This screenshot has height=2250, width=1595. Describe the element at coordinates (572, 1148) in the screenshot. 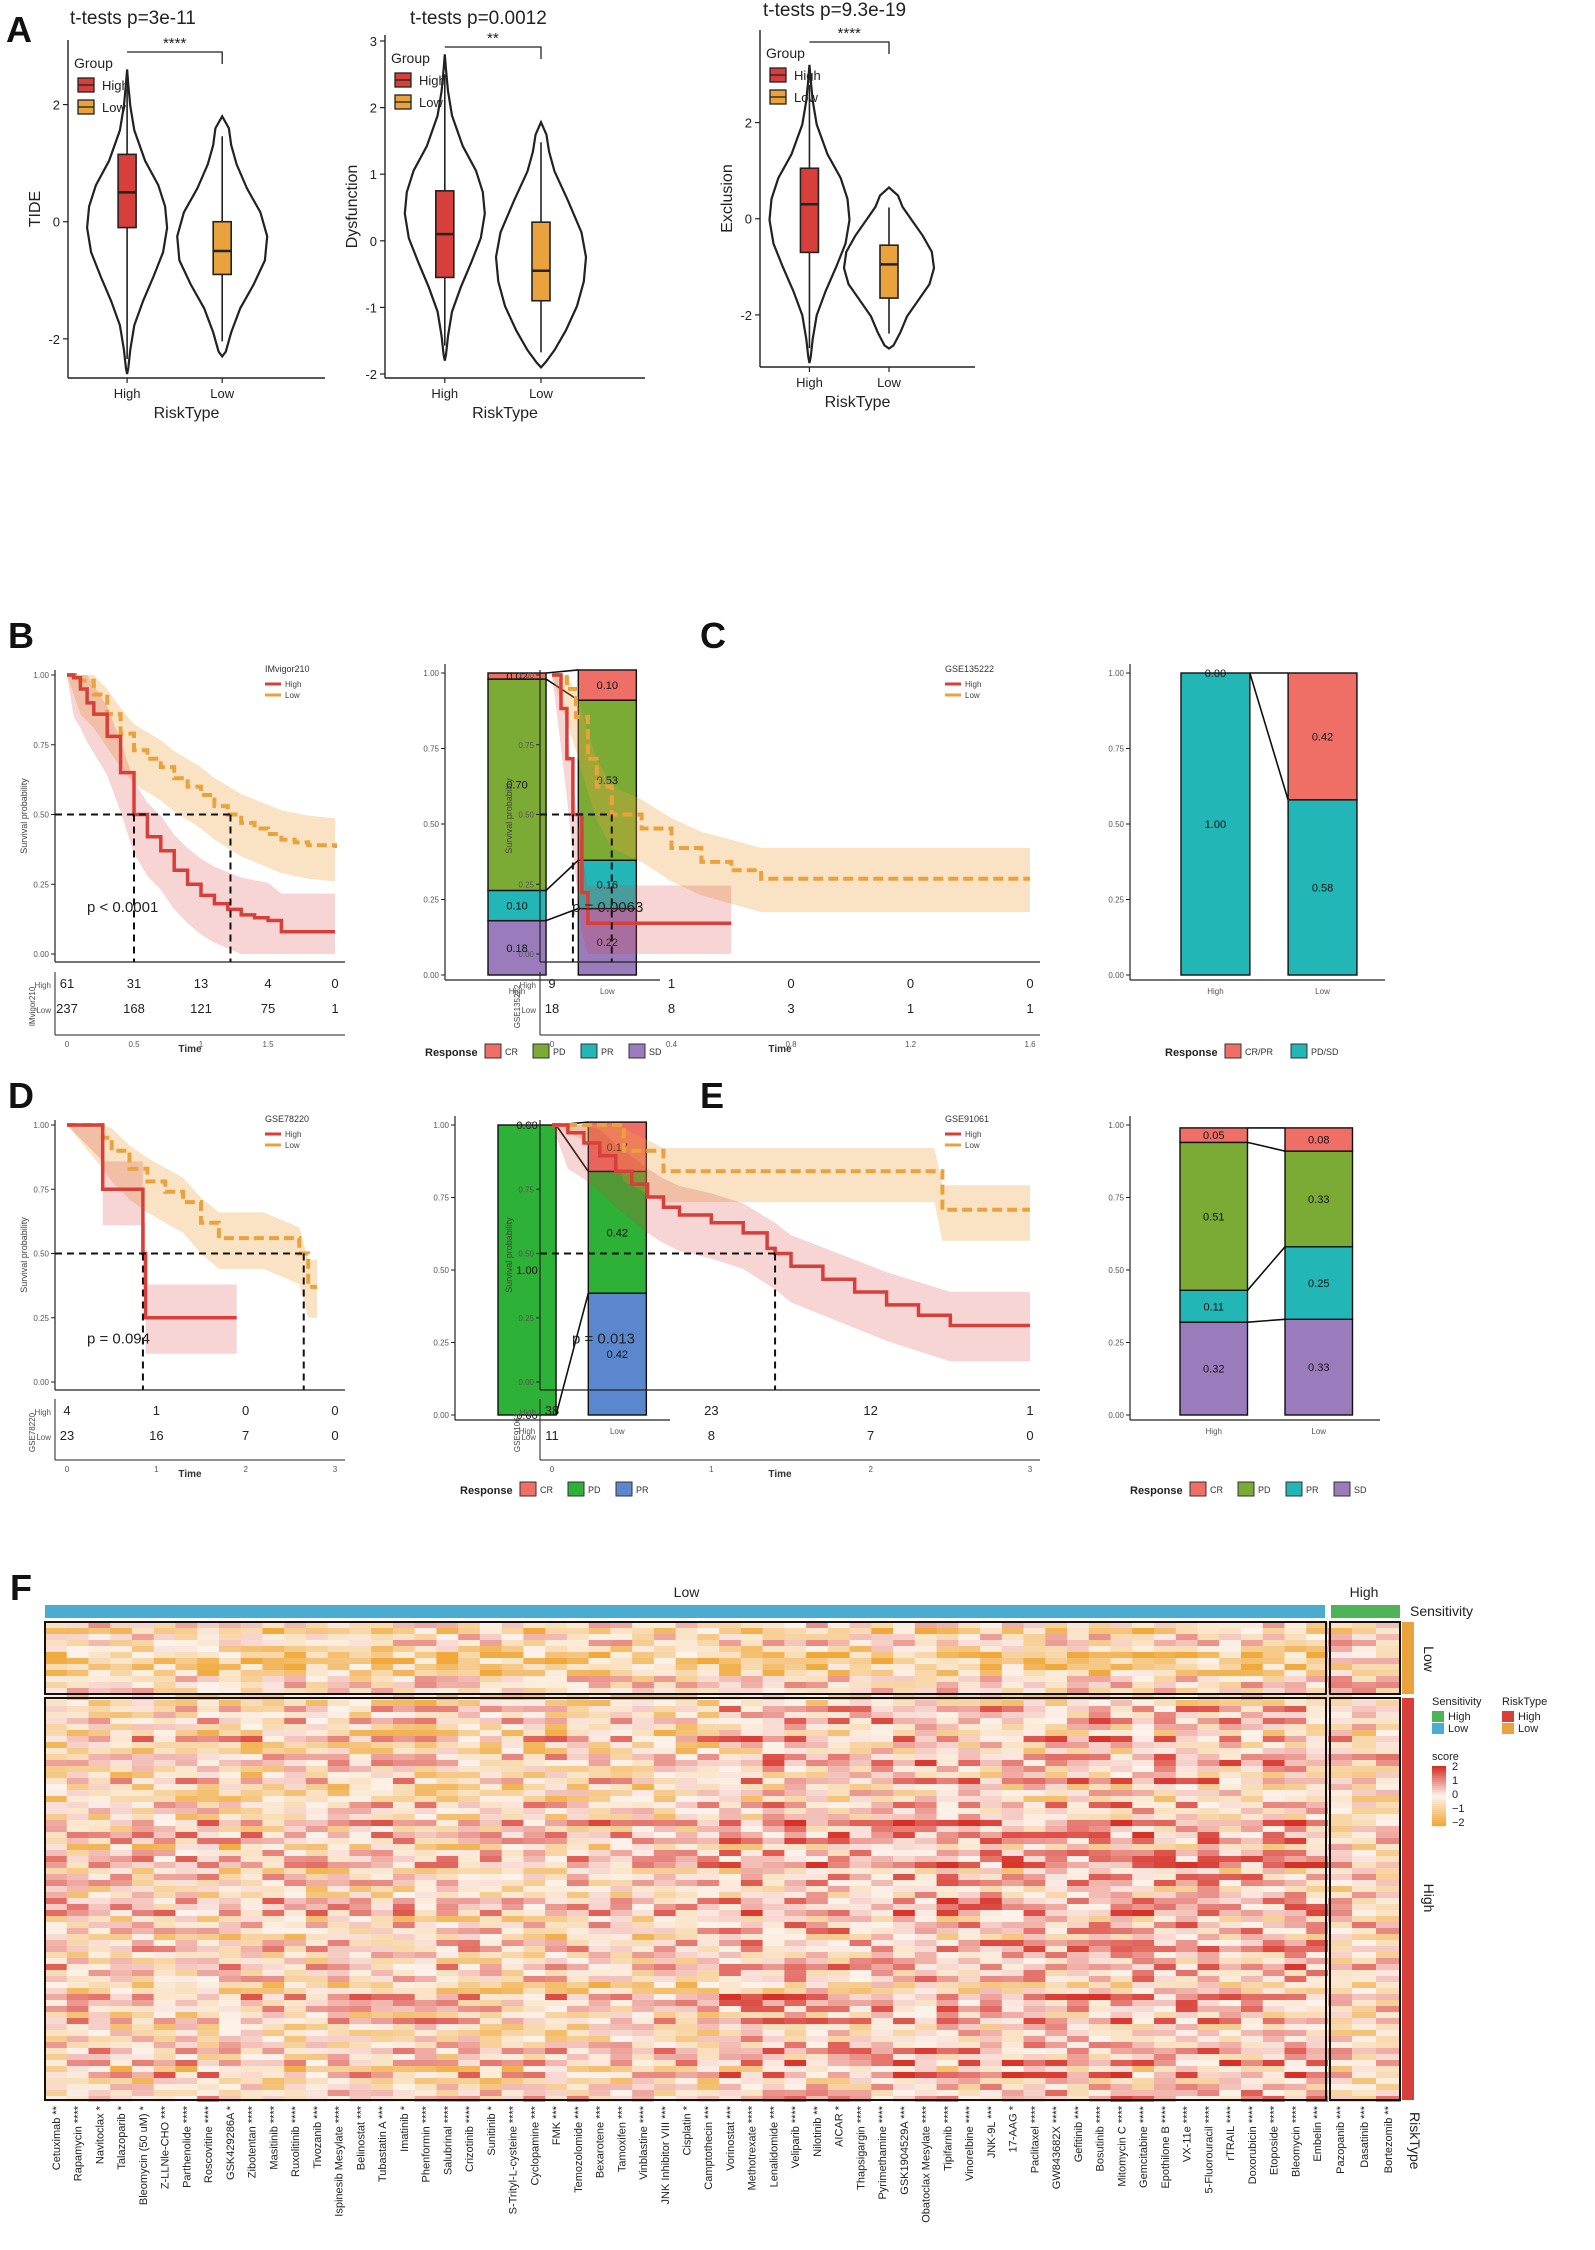

I see `flow-line` at that location.